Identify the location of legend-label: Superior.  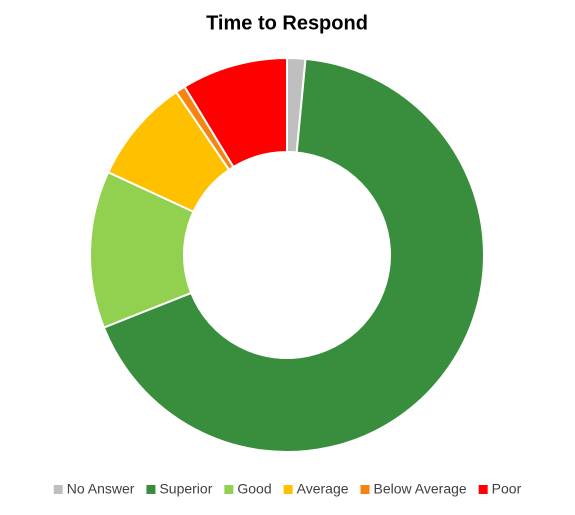
(185, 489).